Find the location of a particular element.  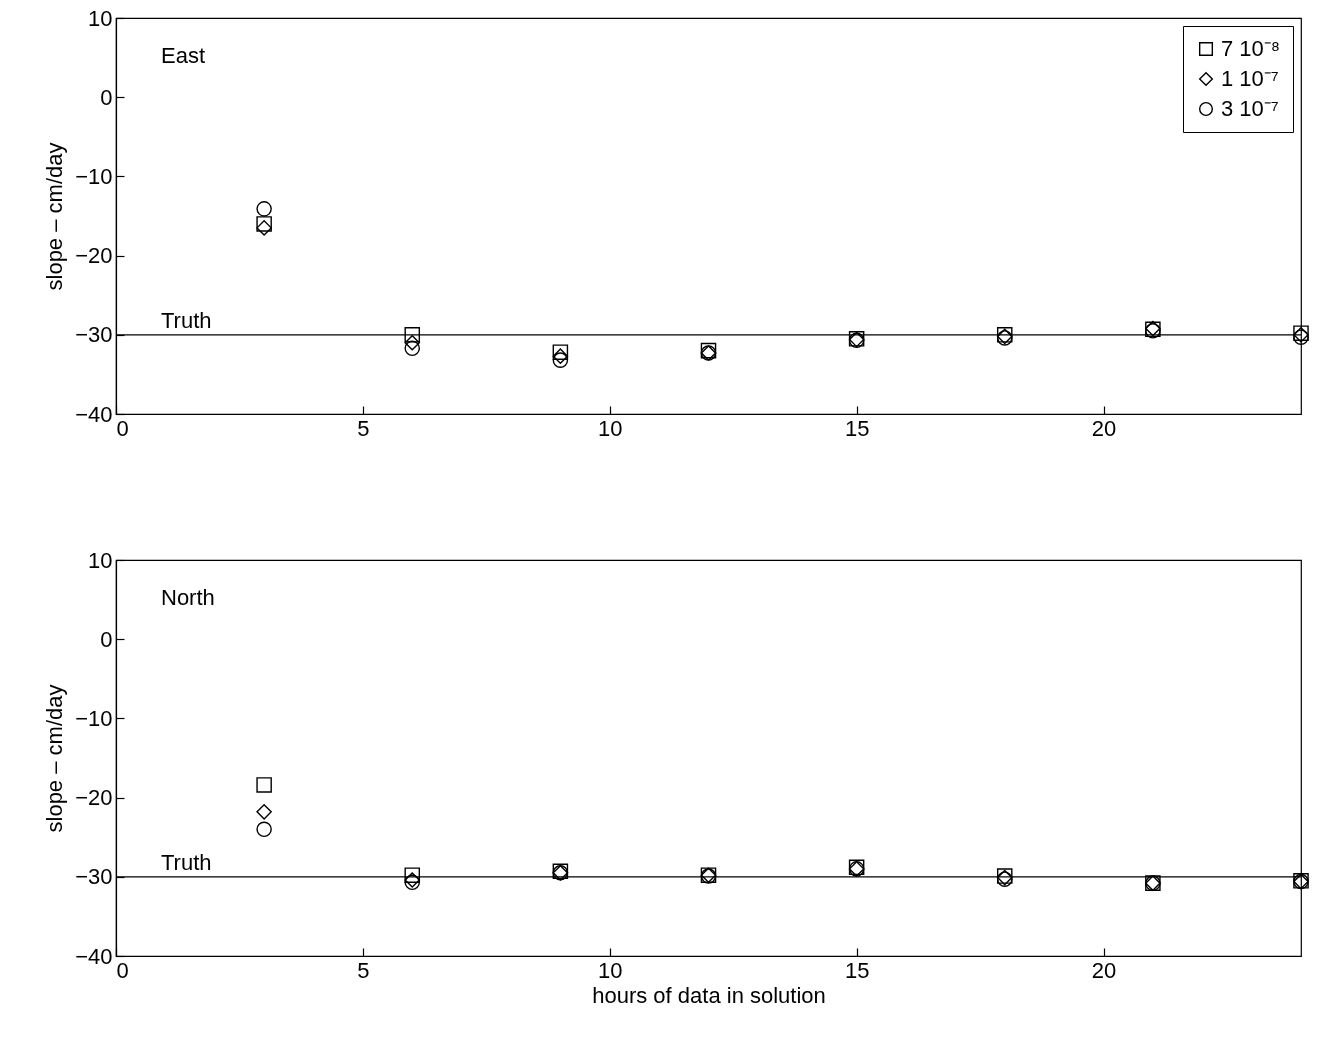

legend-label: 1 10⁻⁷ is located at coordinates (1250, 78).